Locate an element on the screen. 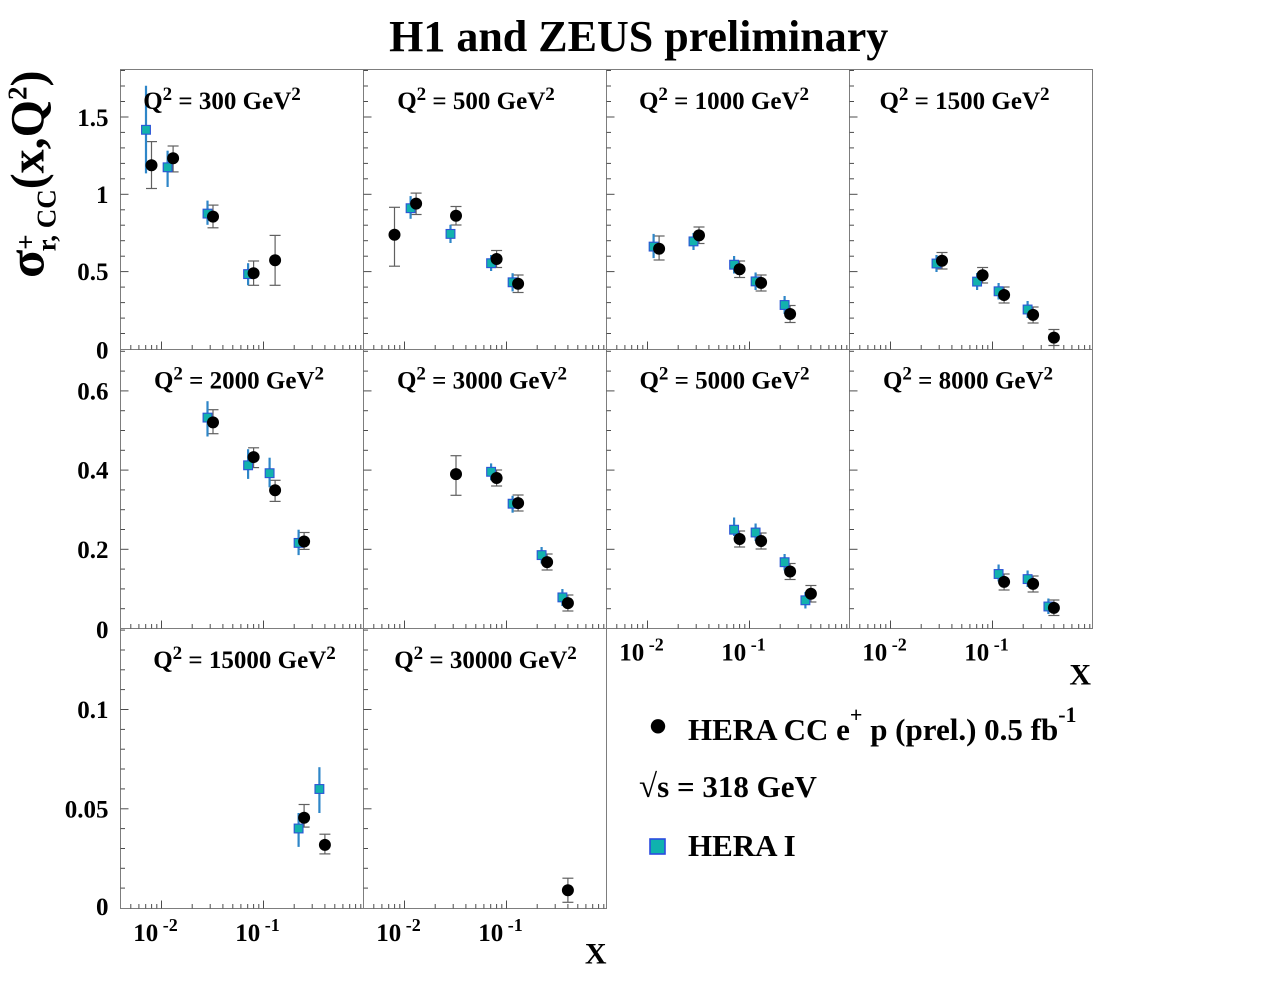 The height and width of the screenshot is (997, 1276). svg-text: Q2 = 15000 GeV2 is located at coordinates (244, 658).